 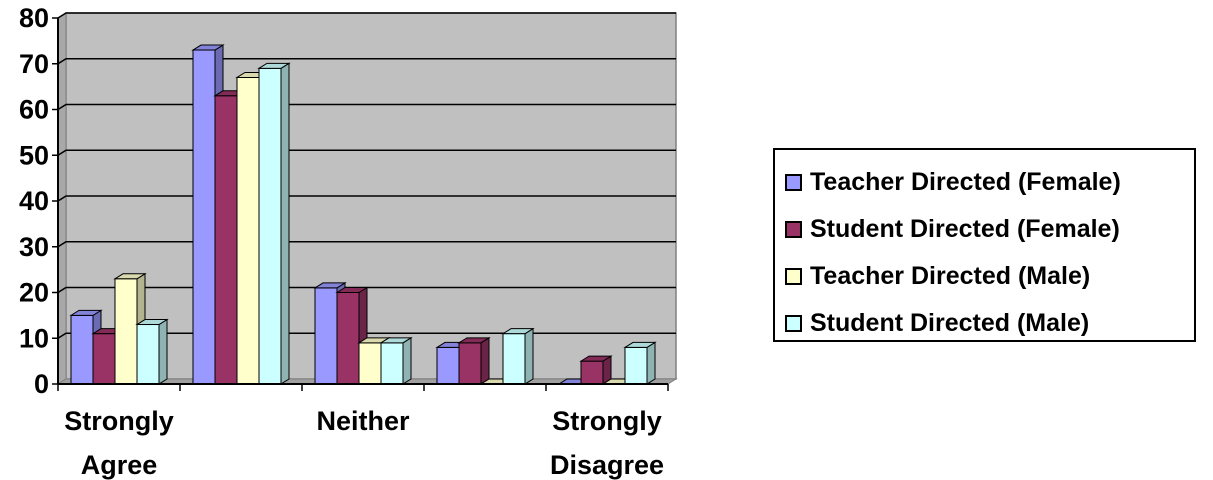 What do you see at coordinates (34, 110) in the screenshot?
I see `y-tick-label: 60` at bounding box center [34, 110].